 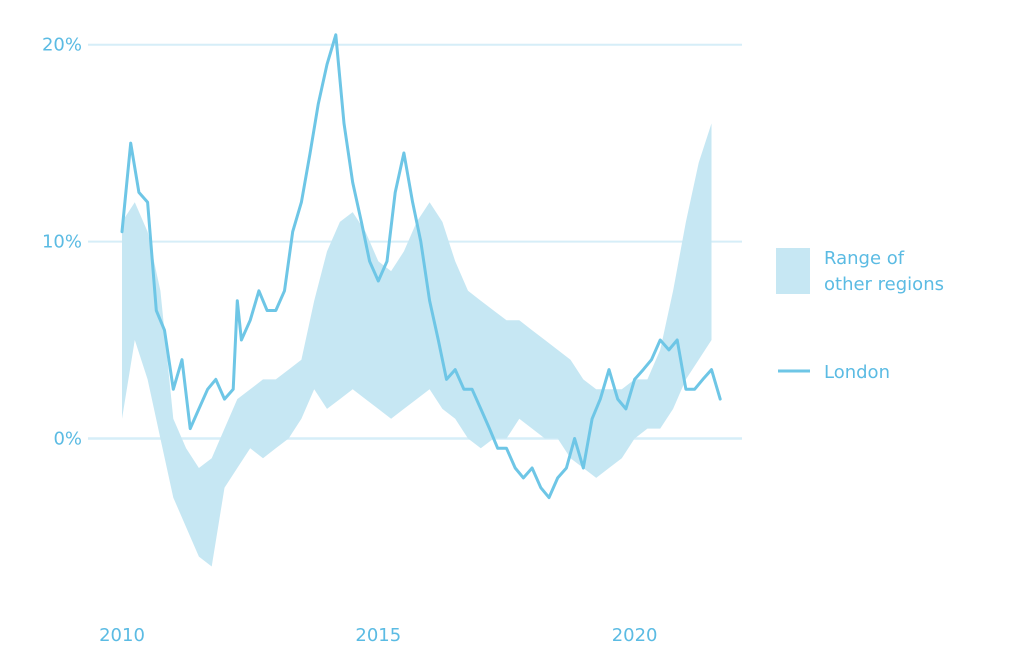 What do you see at coordinates (122, 635) in the screenshot?
I see `x-tick-label: 2010` at bounding box center [122, 635].